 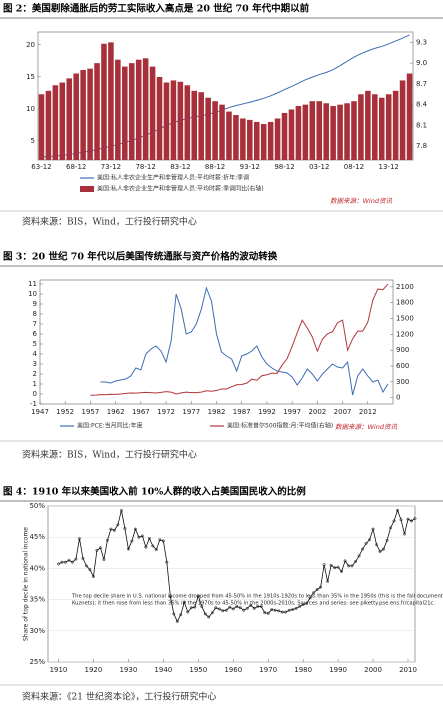 What do you see at coordinates (37, 506) in the screenshot?
I see `y-tick-label: 50%` at bounding box center [37, 506].